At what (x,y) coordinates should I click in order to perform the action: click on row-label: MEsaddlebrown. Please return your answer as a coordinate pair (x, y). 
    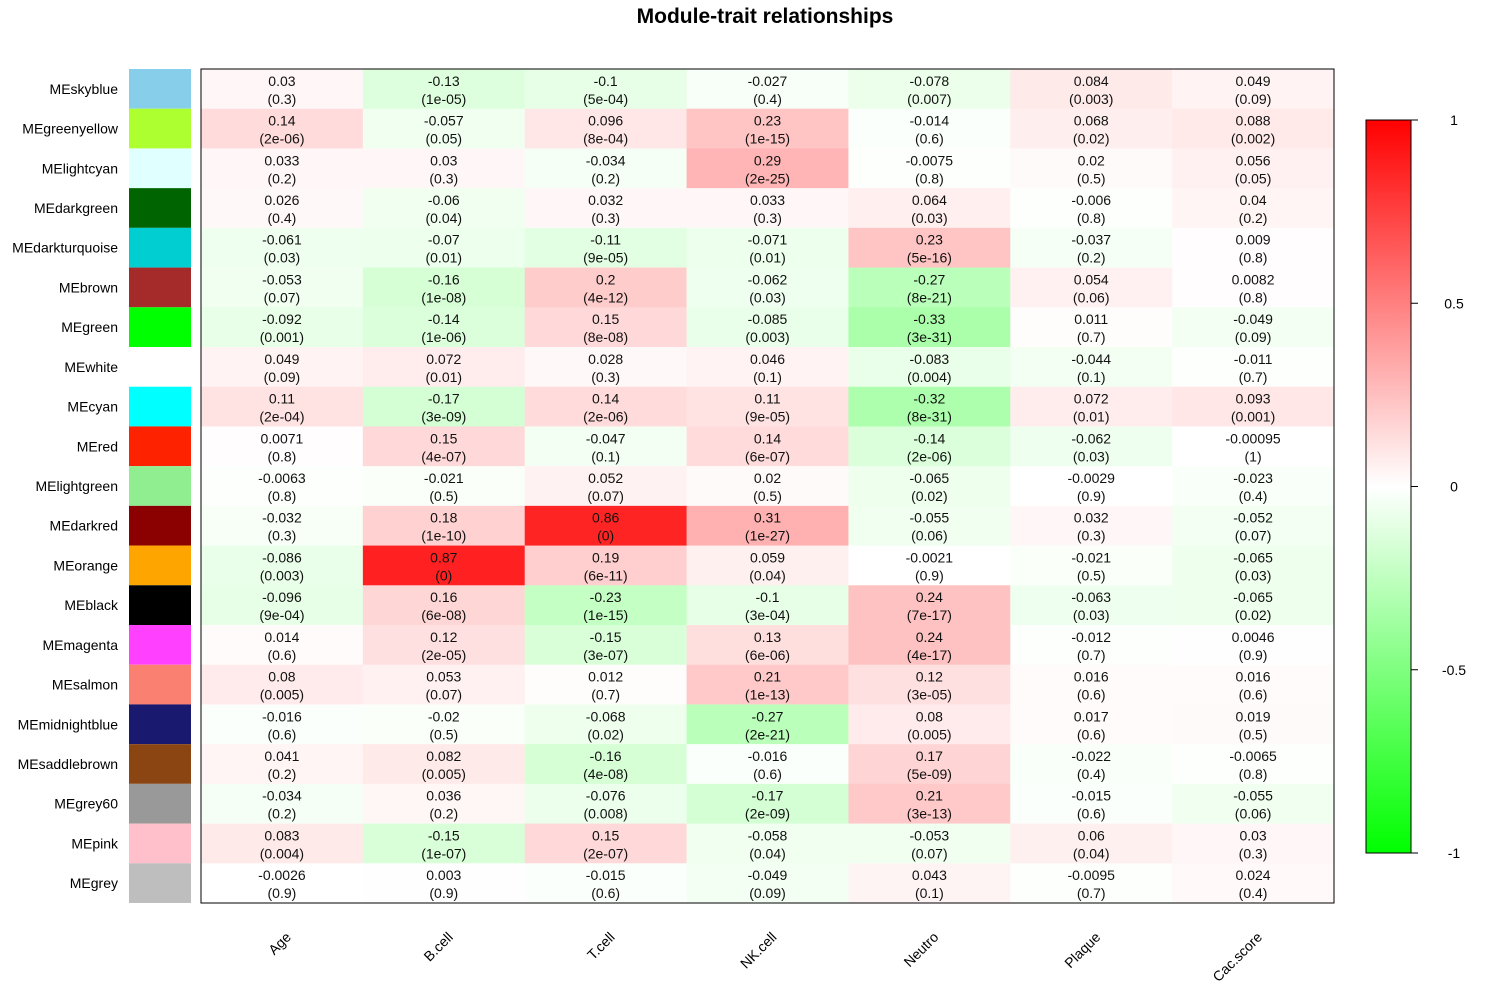
    Looking at the image, I should click on (68, 764).